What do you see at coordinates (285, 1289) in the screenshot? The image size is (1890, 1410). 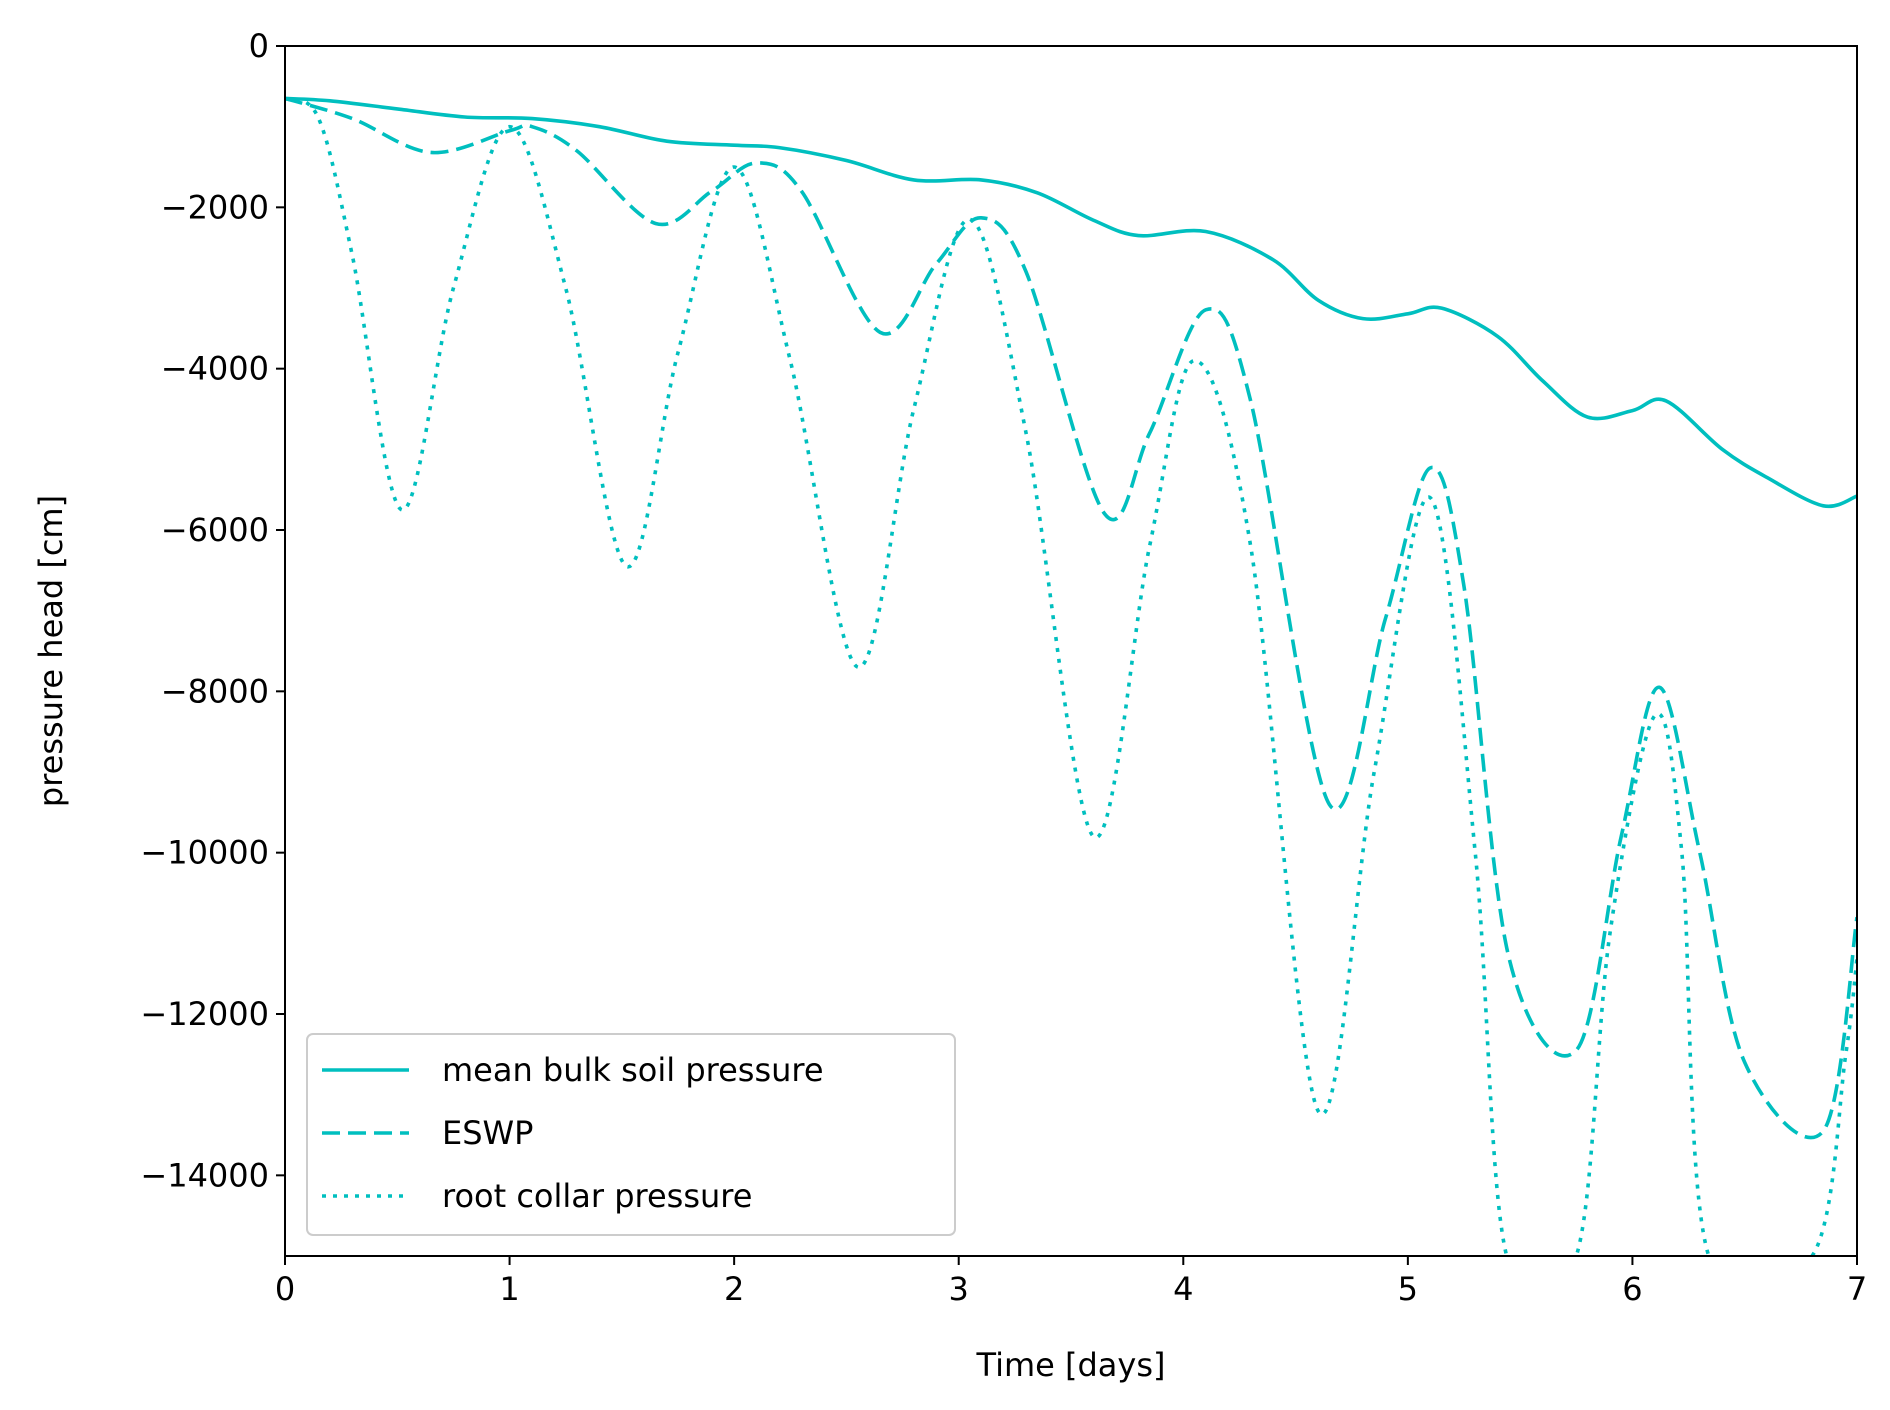 I see `x-tick-label: 0` at bounding box center [285, 1289].